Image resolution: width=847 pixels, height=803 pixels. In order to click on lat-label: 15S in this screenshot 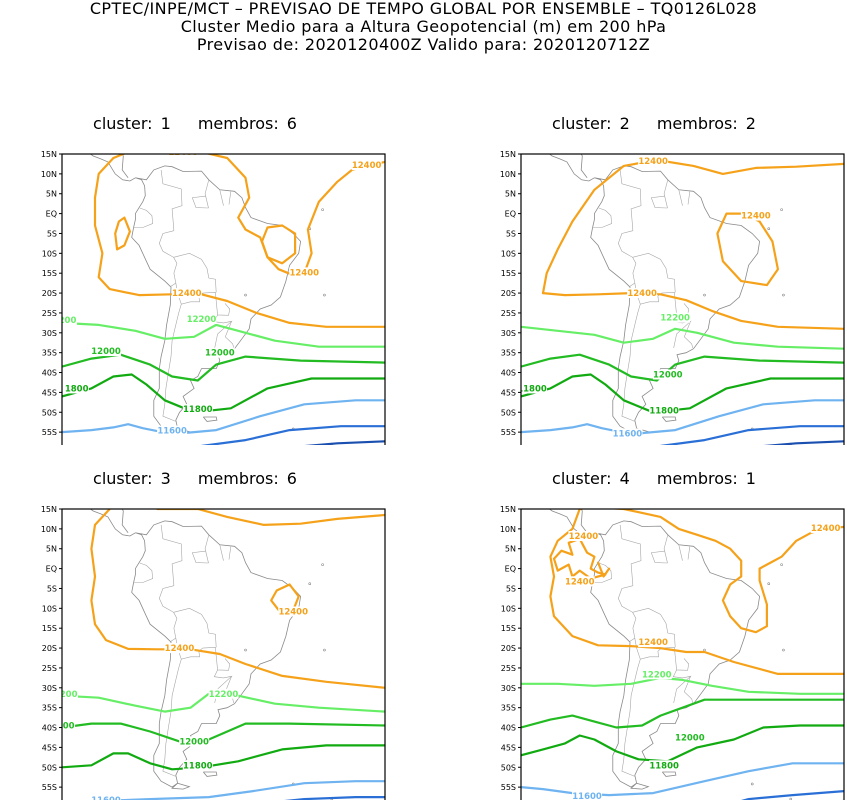, I will do `click(508, 273)`.